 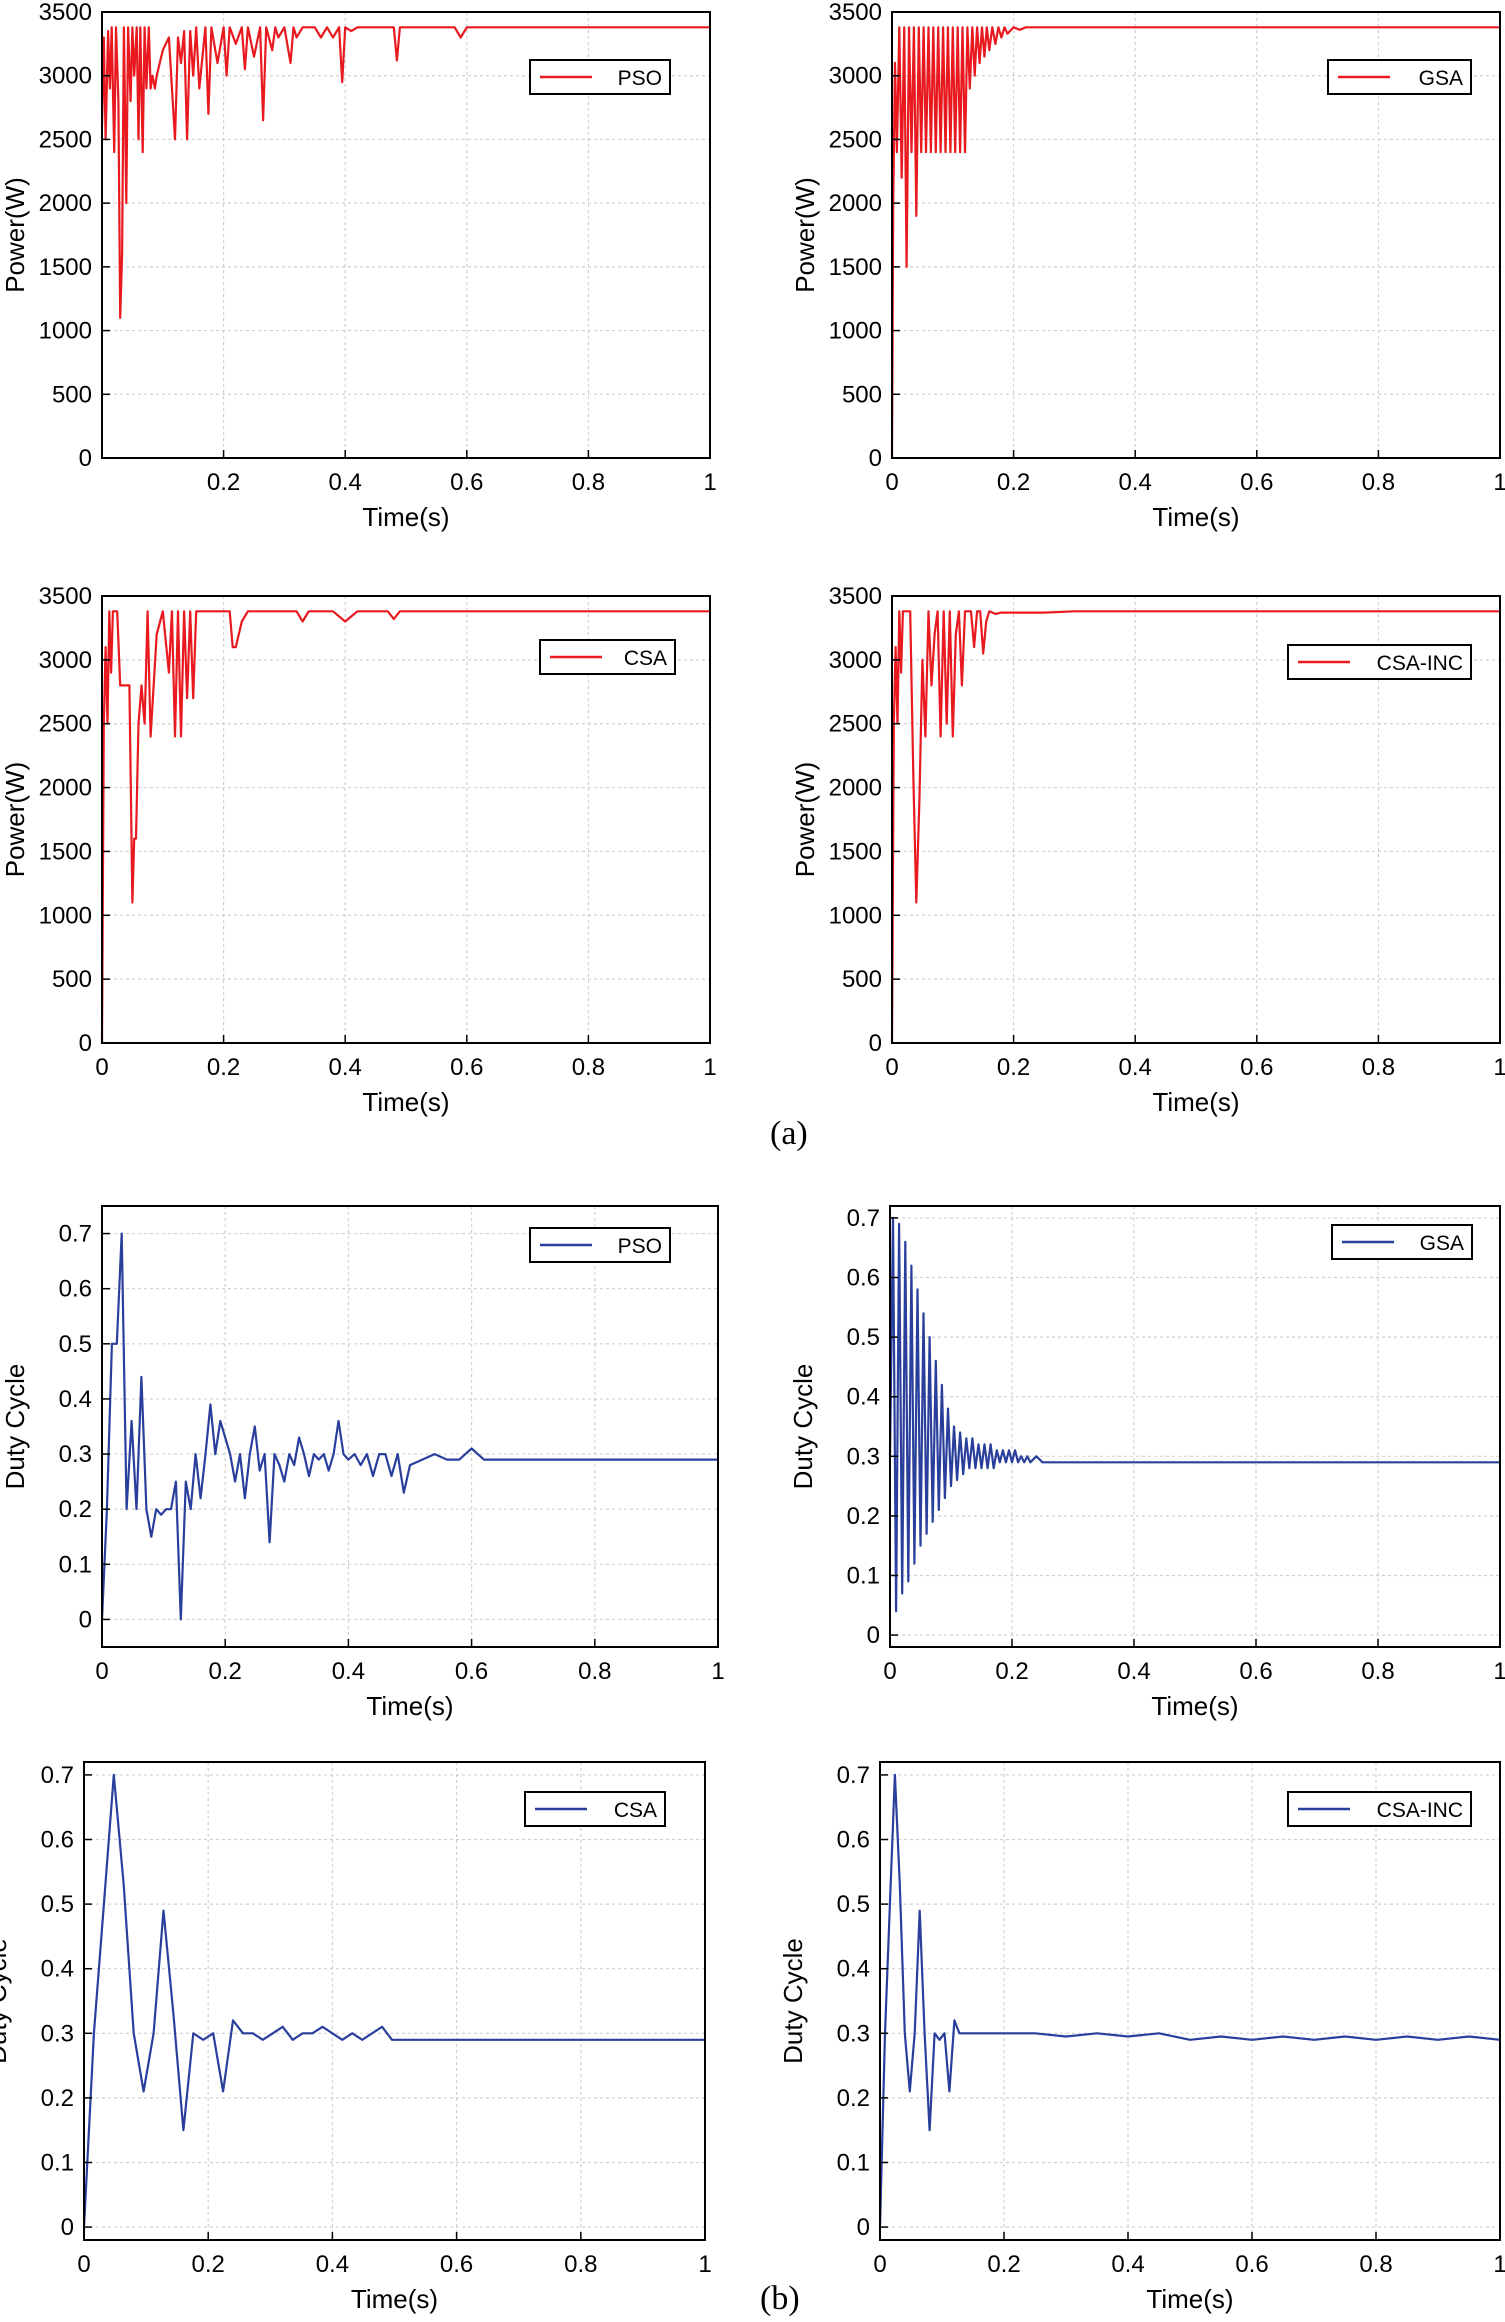 I want to click on series-line-gsa, so click(x=1195, y=242).